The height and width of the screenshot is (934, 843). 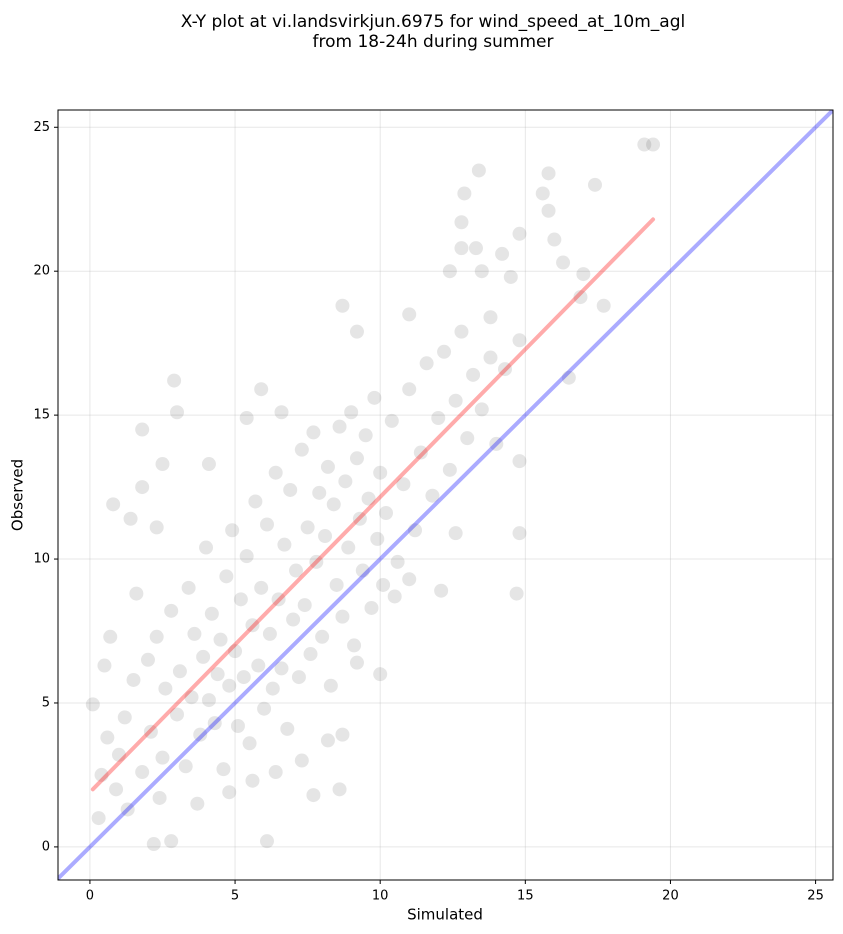 What do you see at coordinates (46, 846) in the screenshot?
I see `y-tick-label: 0` at bounding box center [46, 846].